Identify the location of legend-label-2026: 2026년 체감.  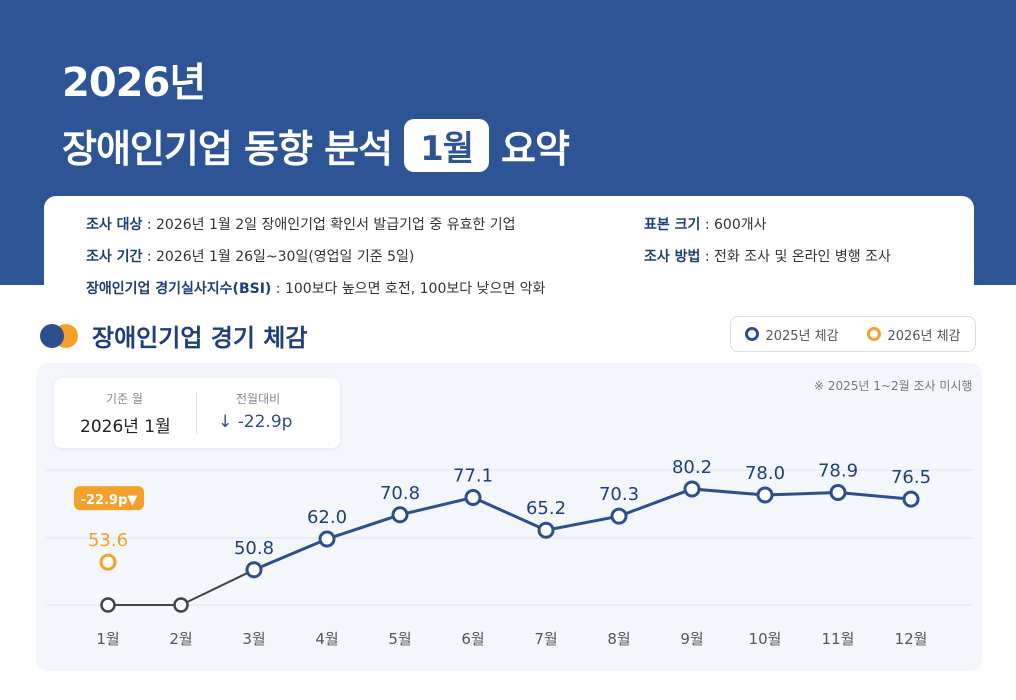
(924, 336).